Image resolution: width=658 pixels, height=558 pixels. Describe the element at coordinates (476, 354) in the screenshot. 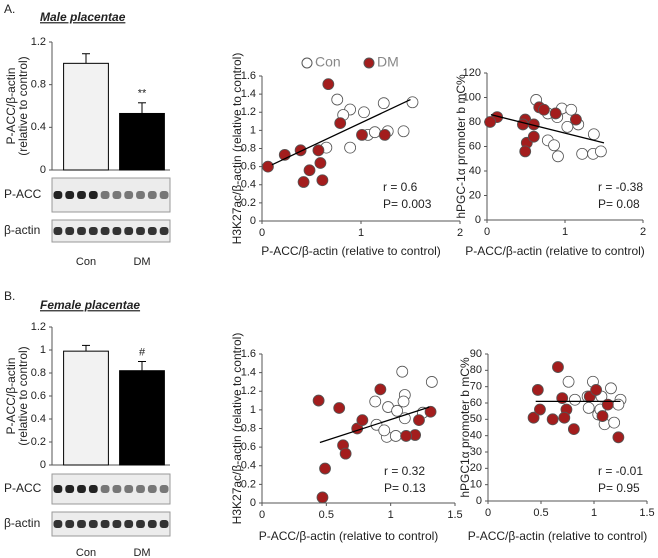

I see `y-tick-label: 90` at that location.